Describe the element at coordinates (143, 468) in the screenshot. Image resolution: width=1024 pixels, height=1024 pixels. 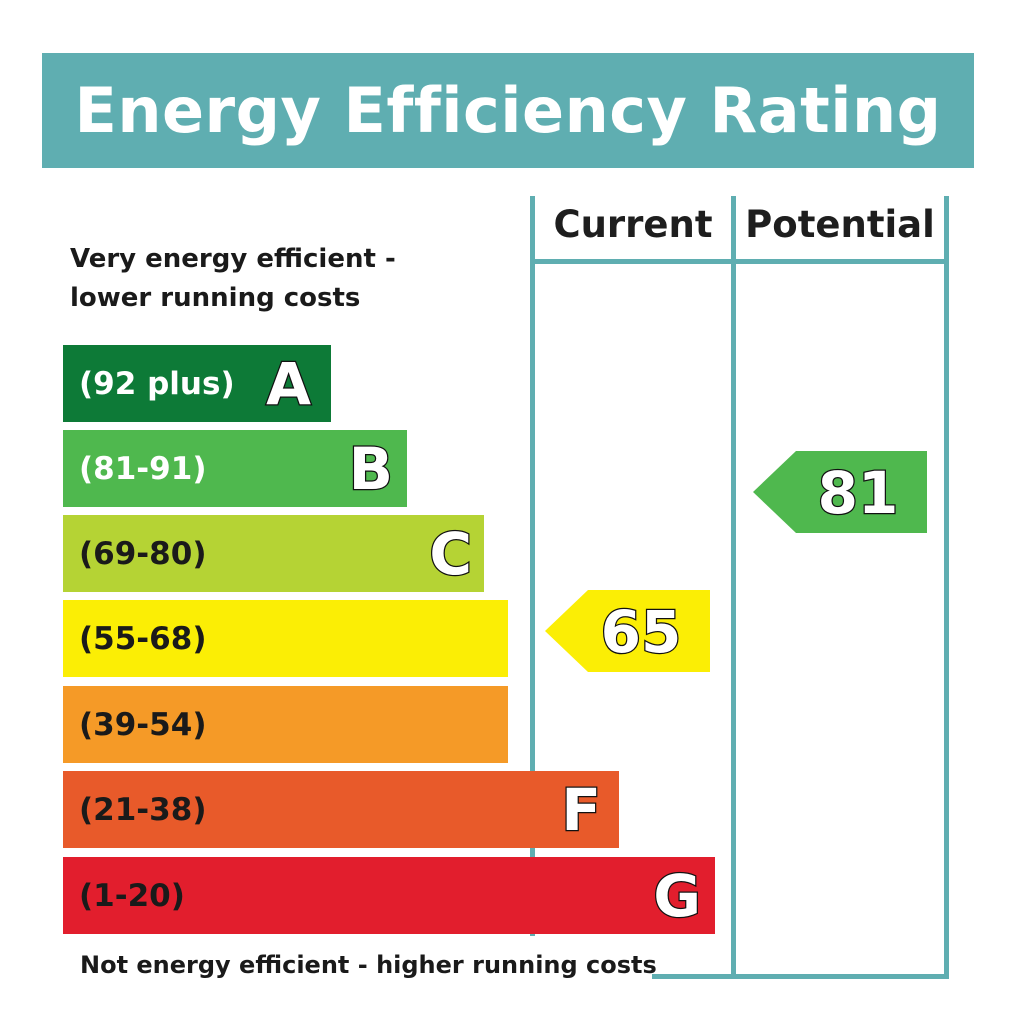
I see `band-range-label: (81-91)` at that location.